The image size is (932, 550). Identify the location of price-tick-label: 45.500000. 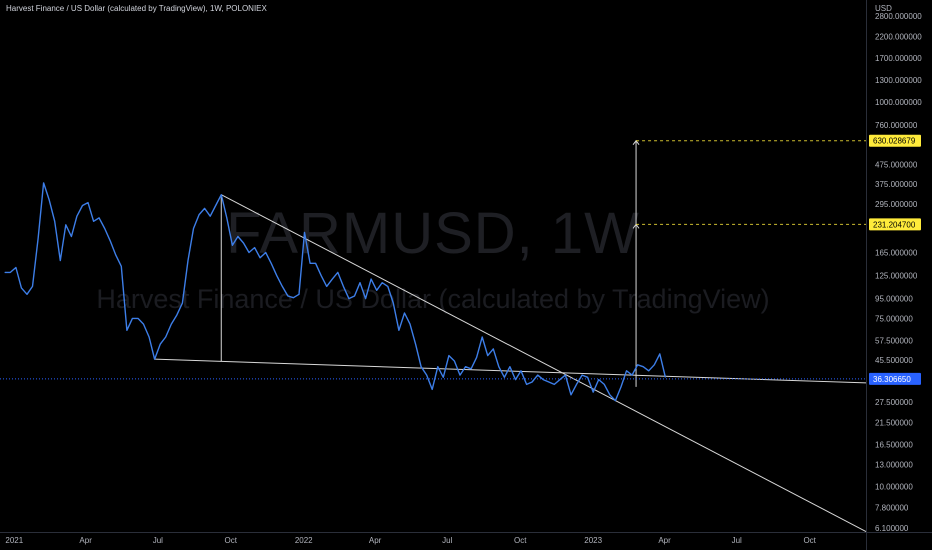
(894, 360).